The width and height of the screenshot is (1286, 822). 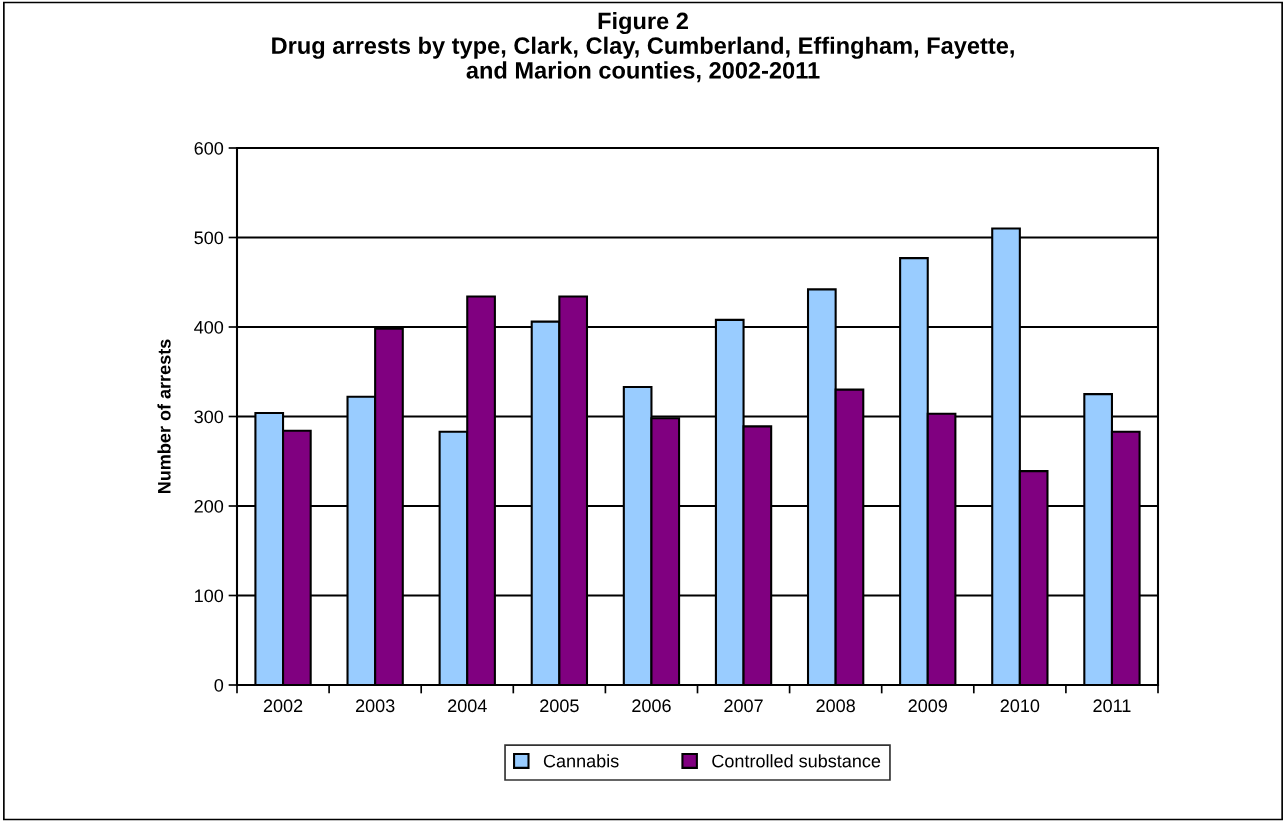 What do you see at coordinates (796, 761) in the screenshot?
I see `legend-label: Controlled substance` at bounding box center [796, 761].